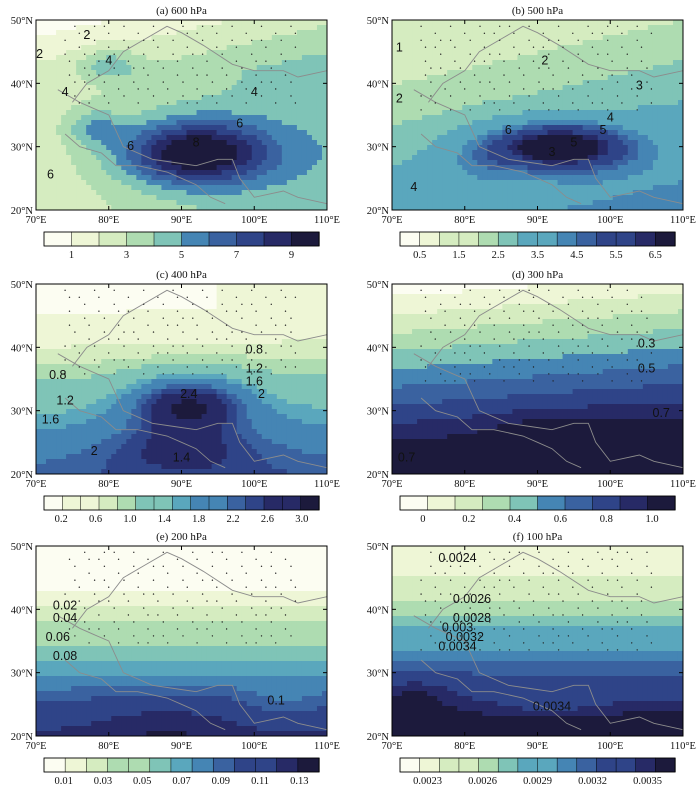 The height and width of the screenshot is (788, 700). I want to click on contour-label: 6, so click(50, 174).